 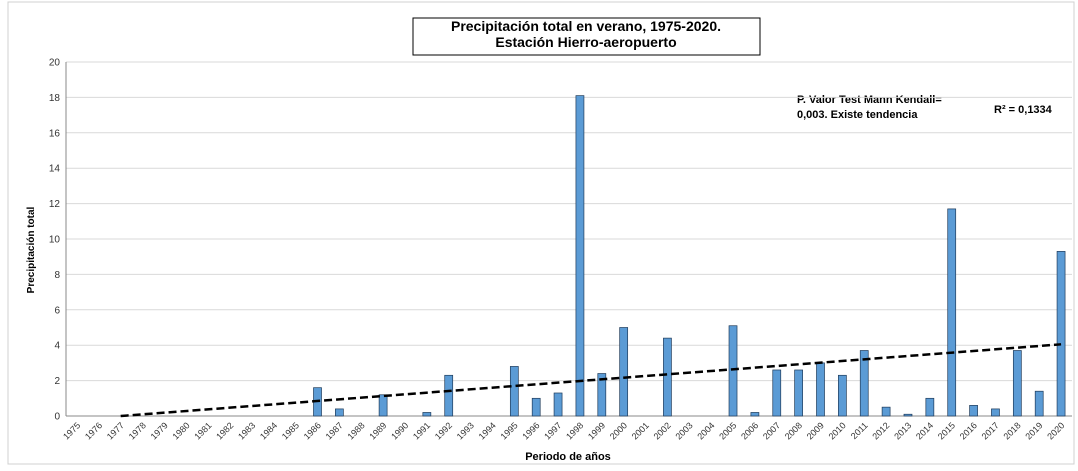 I want to click on y-tick-label: 0, so click(x=57, y=417).